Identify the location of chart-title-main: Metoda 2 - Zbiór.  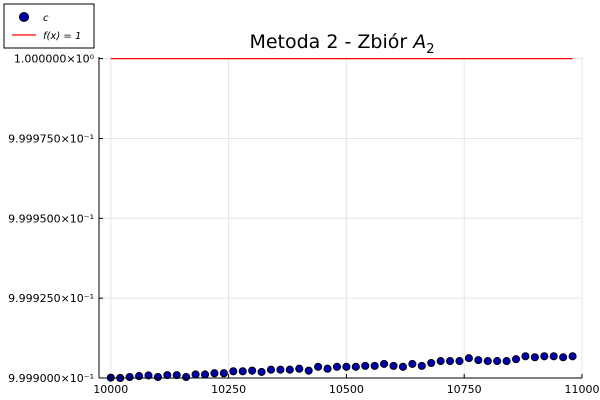
(331, 42).